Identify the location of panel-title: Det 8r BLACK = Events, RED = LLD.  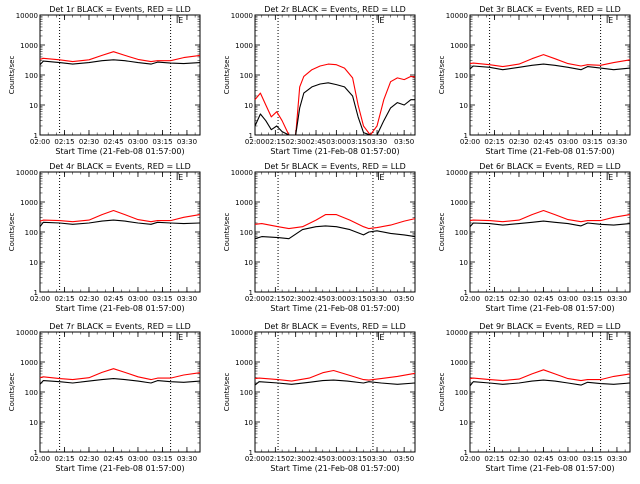
(335, 326).